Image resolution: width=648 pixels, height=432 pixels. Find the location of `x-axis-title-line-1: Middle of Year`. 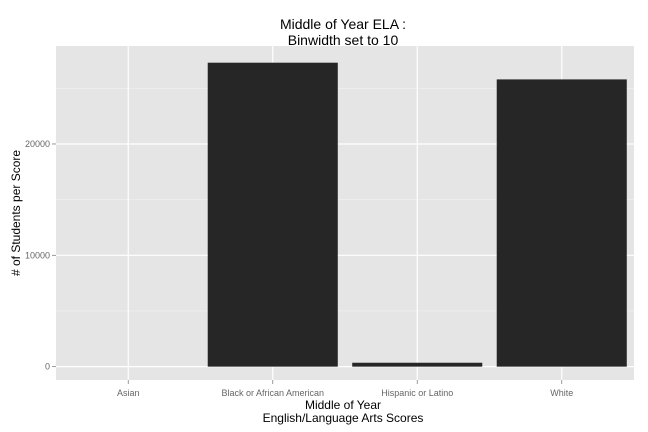

x-axis-title-line-1: Middle of Year is located at coordinates (343, 405).